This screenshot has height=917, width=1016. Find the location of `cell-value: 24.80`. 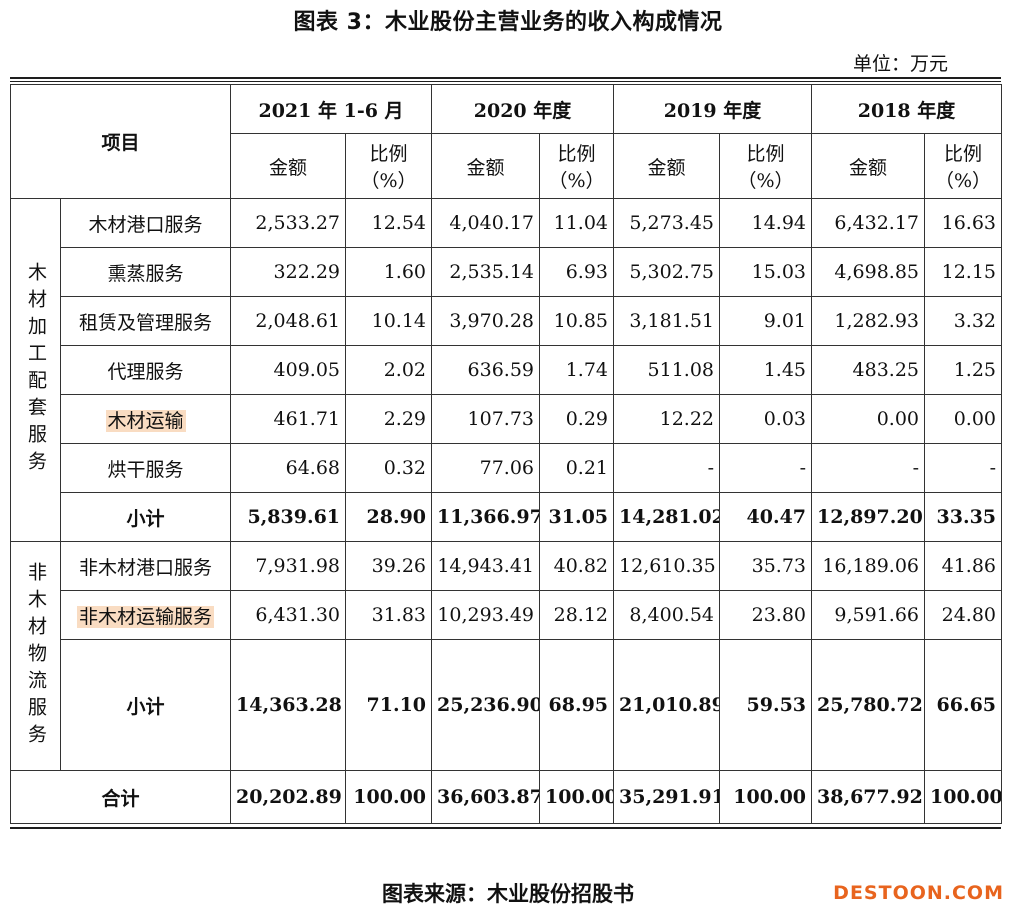

cell-value: 24.80 is located at coordinates (963, 615).